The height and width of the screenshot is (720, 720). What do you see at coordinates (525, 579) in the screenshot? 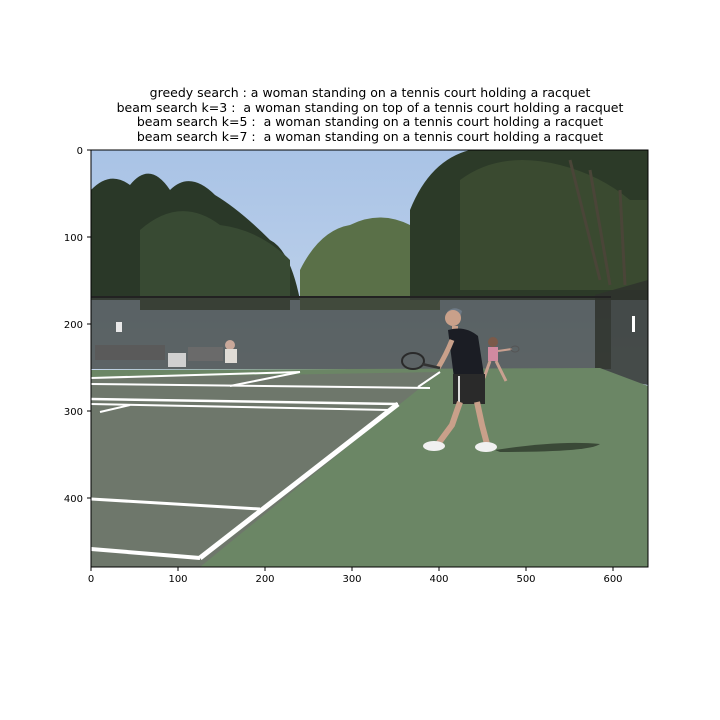
I see `x-tick-label: 500` at bounding box center [525, 579].